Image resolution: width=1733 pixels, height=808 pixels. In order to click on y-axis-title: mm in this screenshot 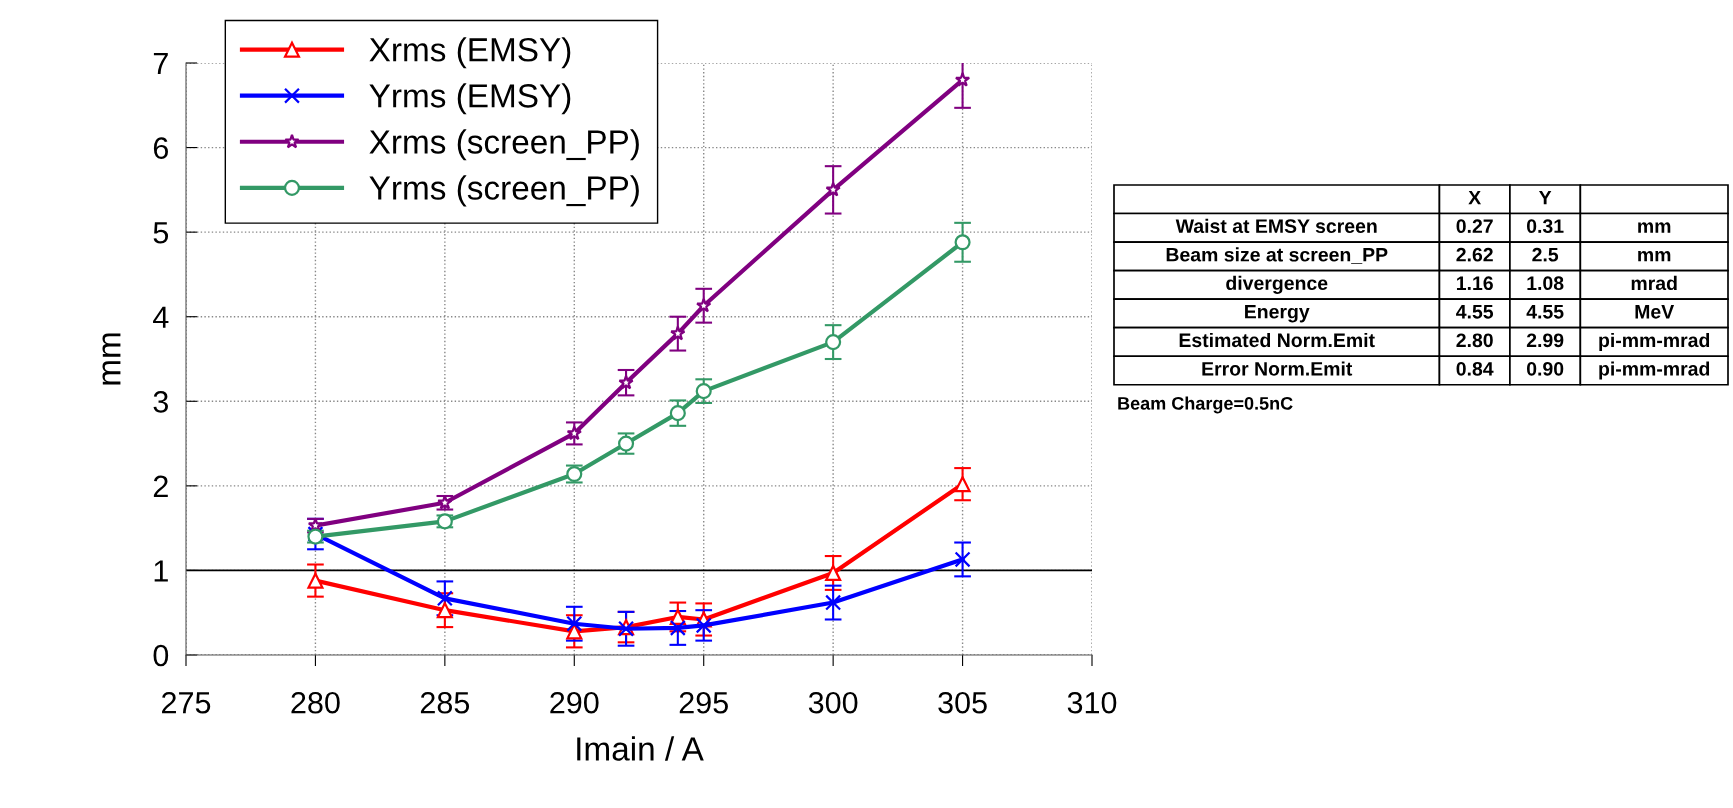, I will do `click(111, 359)`.